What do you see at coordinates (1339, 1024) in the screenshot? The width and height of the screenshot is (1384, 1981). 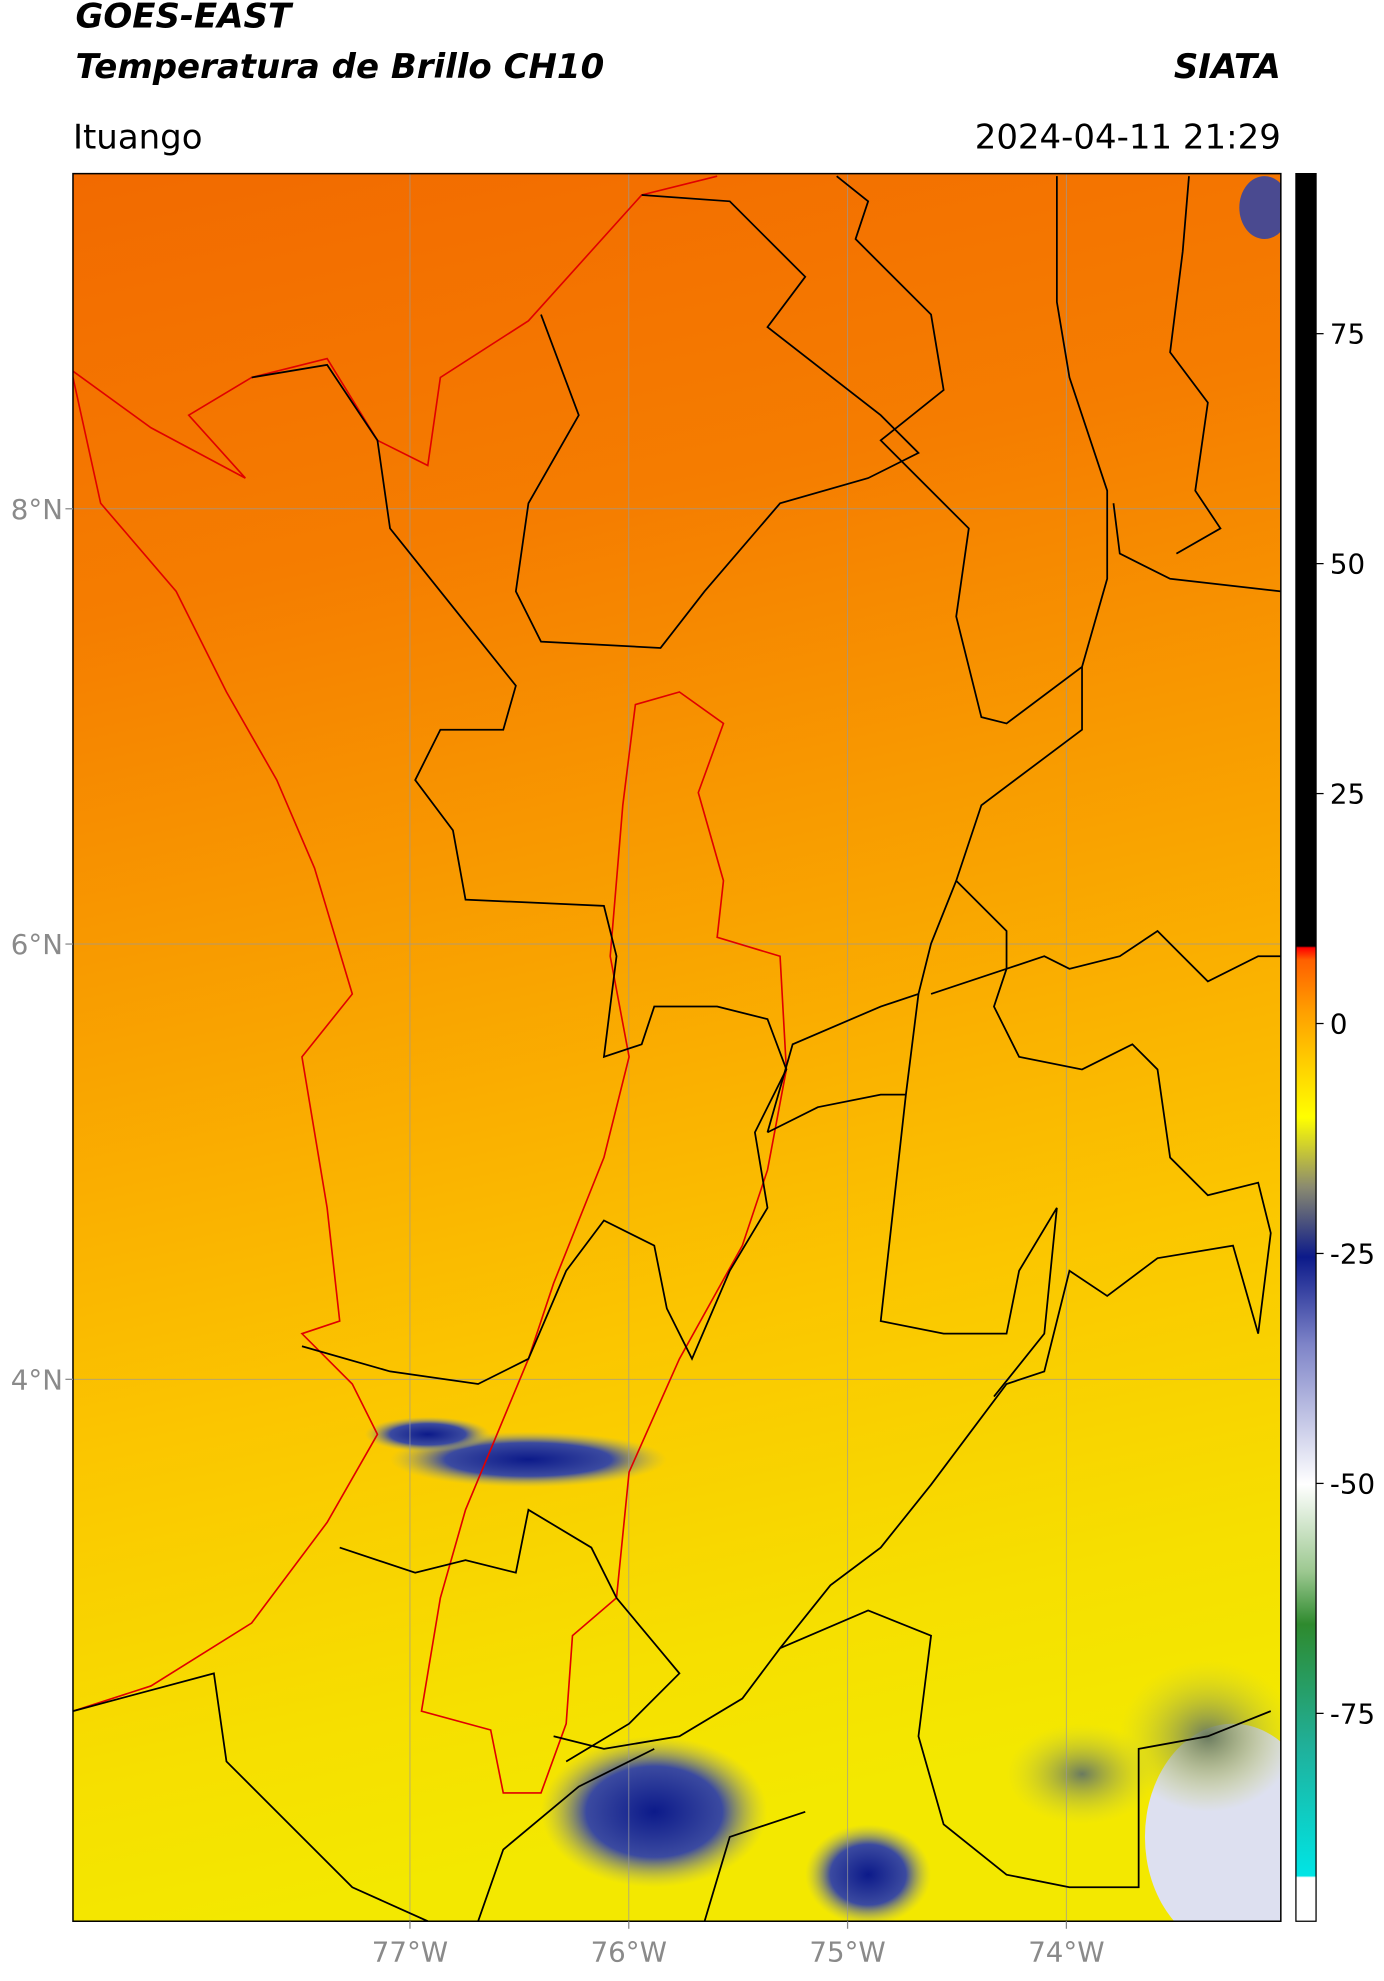 I see `colorbar-tick-label: 0` at bounding box center [1339, 1024].